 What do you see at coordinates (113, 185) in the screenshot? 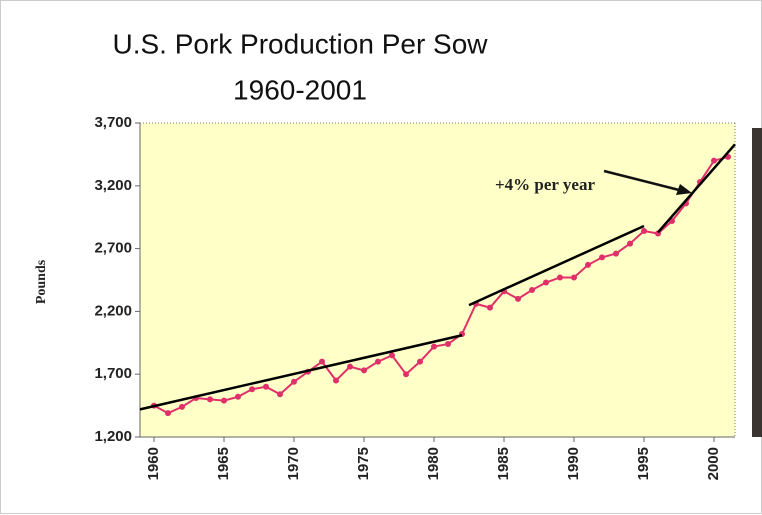
I see `y-tick-label: 3,200` at bounding box center [113, 185].